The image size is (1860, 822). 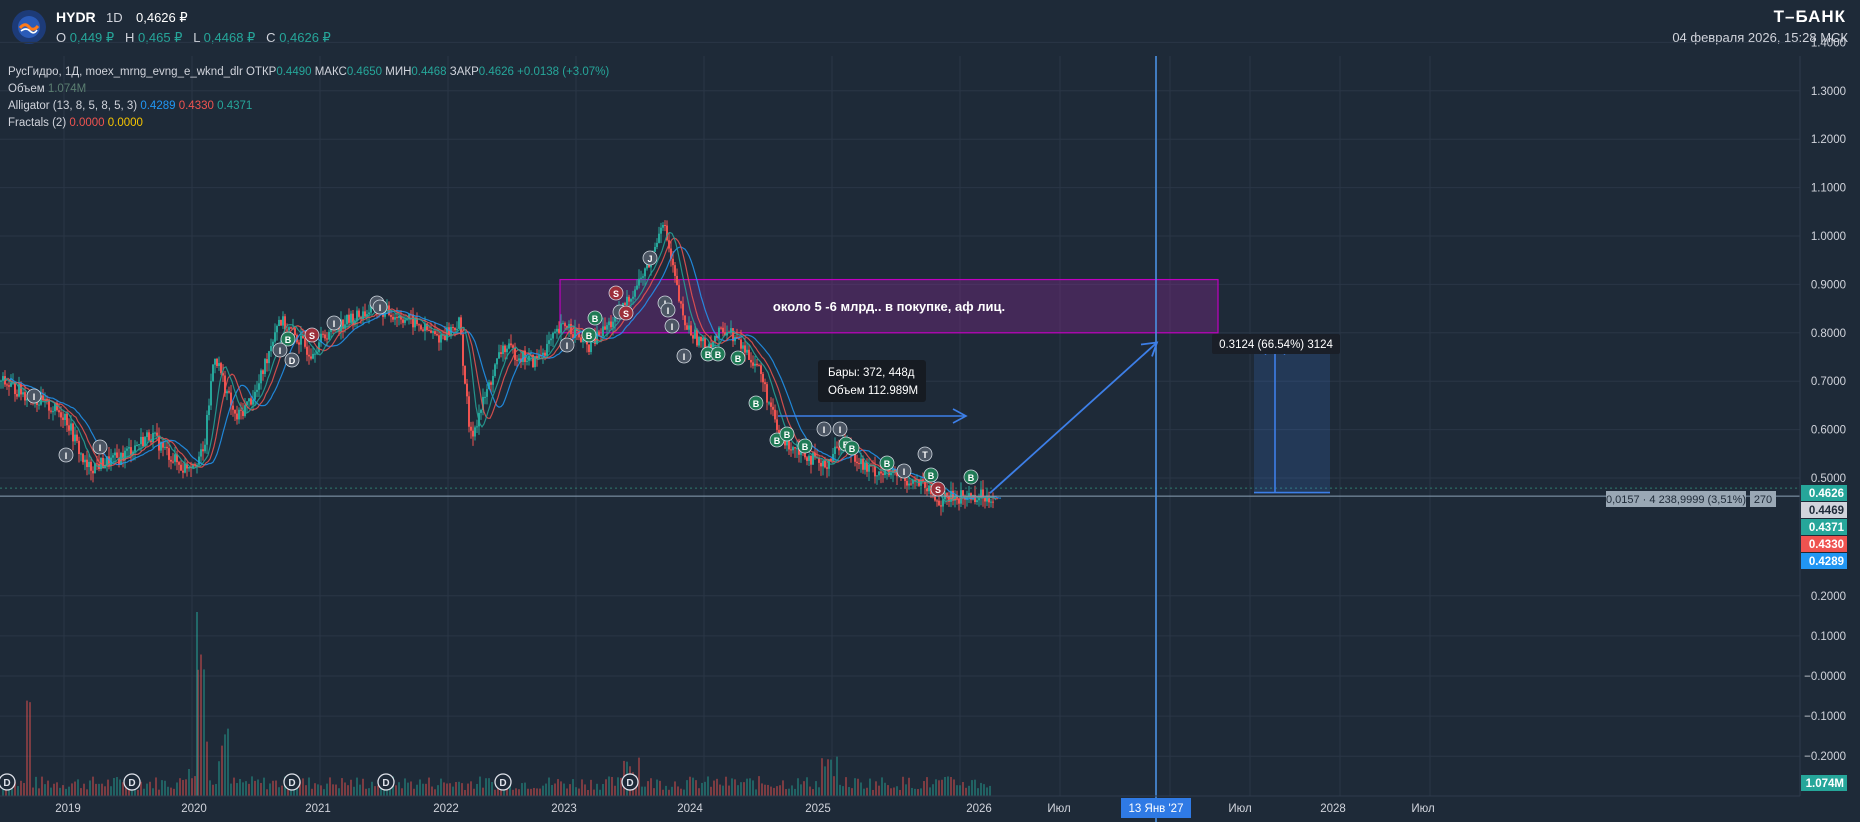 I want to click on time-tick: 2028, so click(x=1333, y=809).